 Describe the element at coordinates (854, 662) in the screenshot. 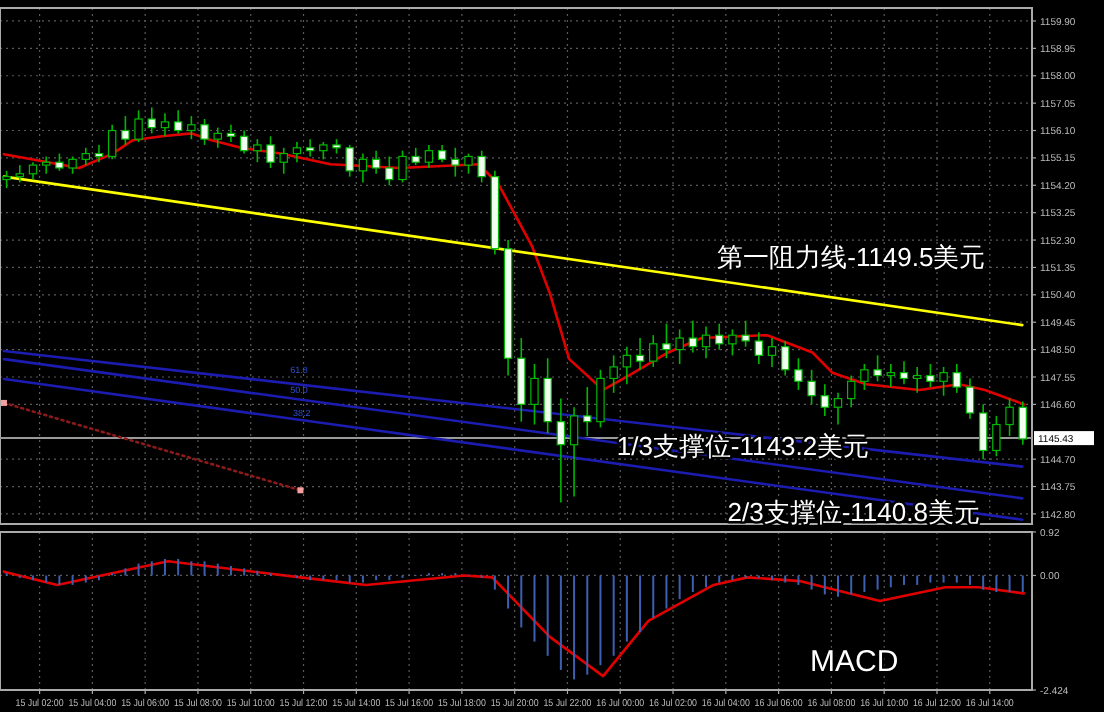

I see `annotation: MACD` at that location.